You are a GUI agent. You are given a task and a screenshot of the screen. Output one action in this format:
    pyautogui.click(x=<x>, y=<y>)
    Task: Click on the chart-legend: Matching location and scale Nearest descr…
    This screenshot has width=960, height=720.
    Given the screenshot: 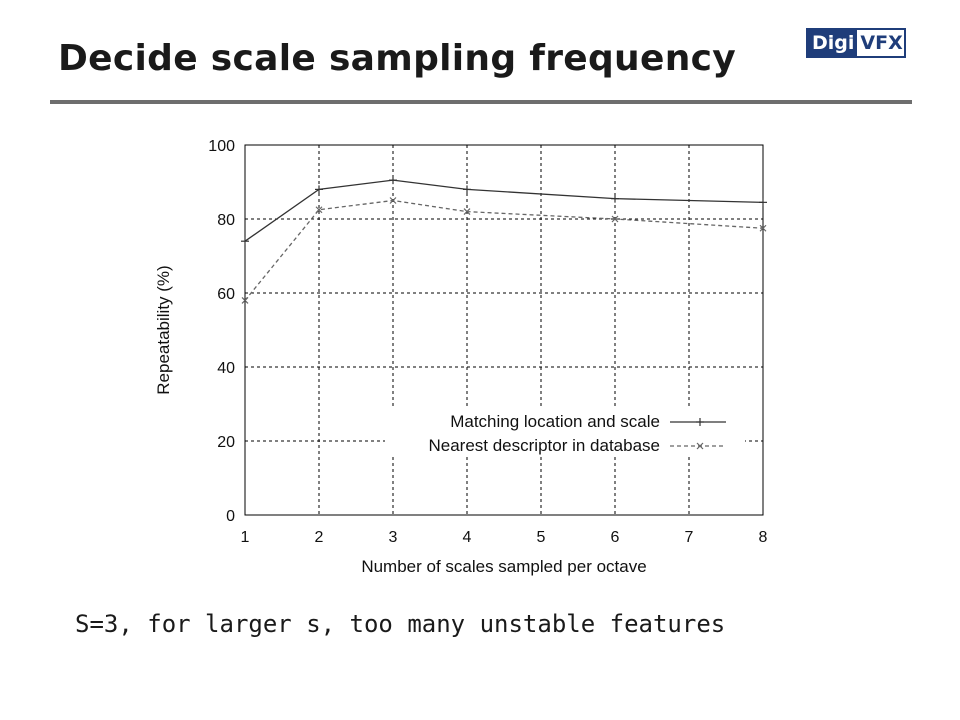 What is the action you would take?
    pyautogui.click(x=565, y=432)
    